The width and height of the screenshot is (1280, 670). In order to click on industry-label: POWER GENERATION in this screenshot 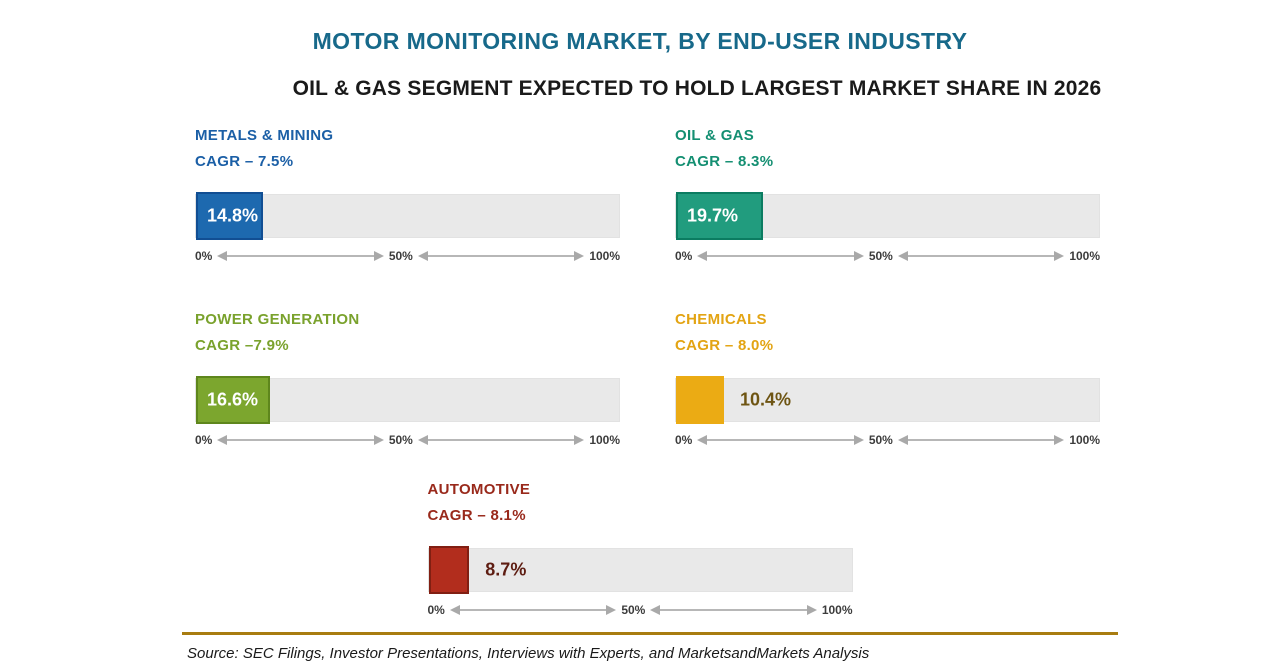, I will do `click(277, 319)`.